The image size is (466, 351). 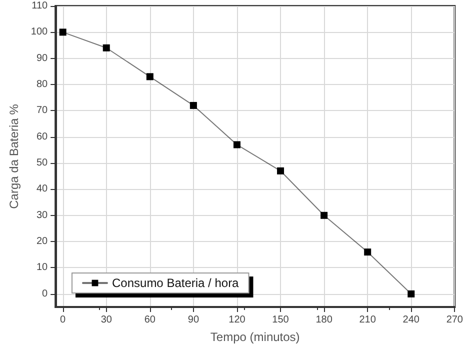 What do you see at coordinates (411, 320) in the screenshot?
I see `x-tick-label: 240` at bounding box center [411, 320].